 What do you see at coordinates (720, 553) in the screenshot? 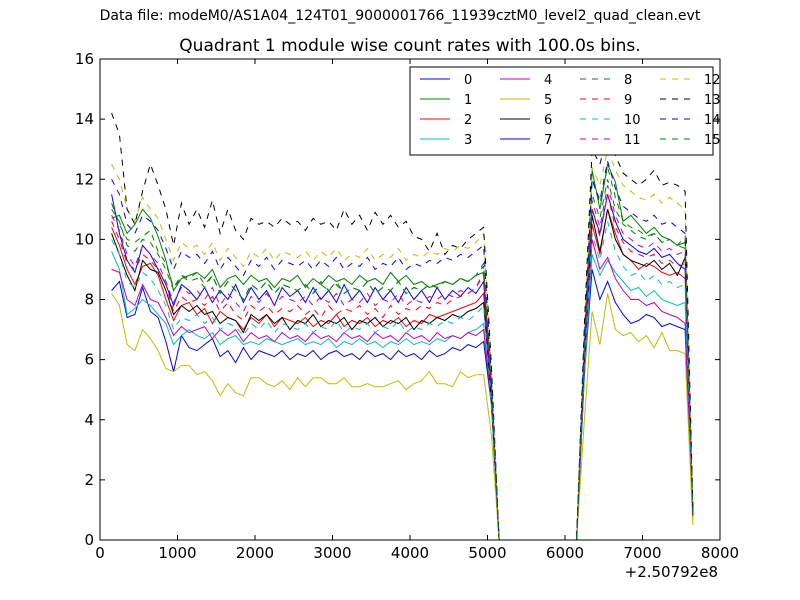
I see `x-tick-label: 8000` at bounding box center [720, 553].